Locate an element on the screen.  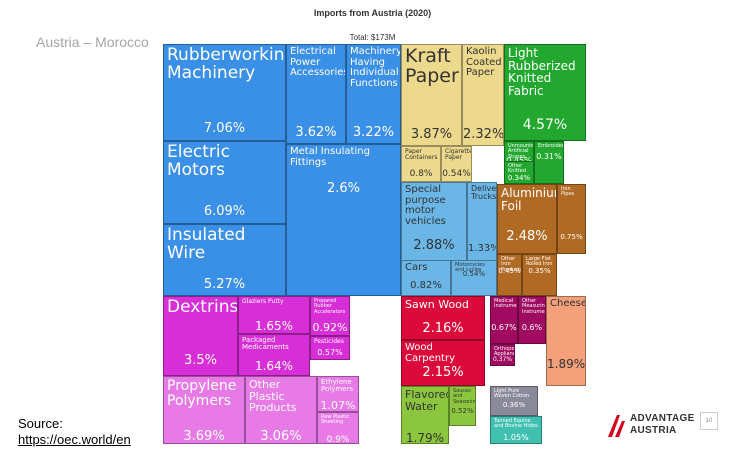
tile-value: 2.6% is located at coordinates (343, 188).